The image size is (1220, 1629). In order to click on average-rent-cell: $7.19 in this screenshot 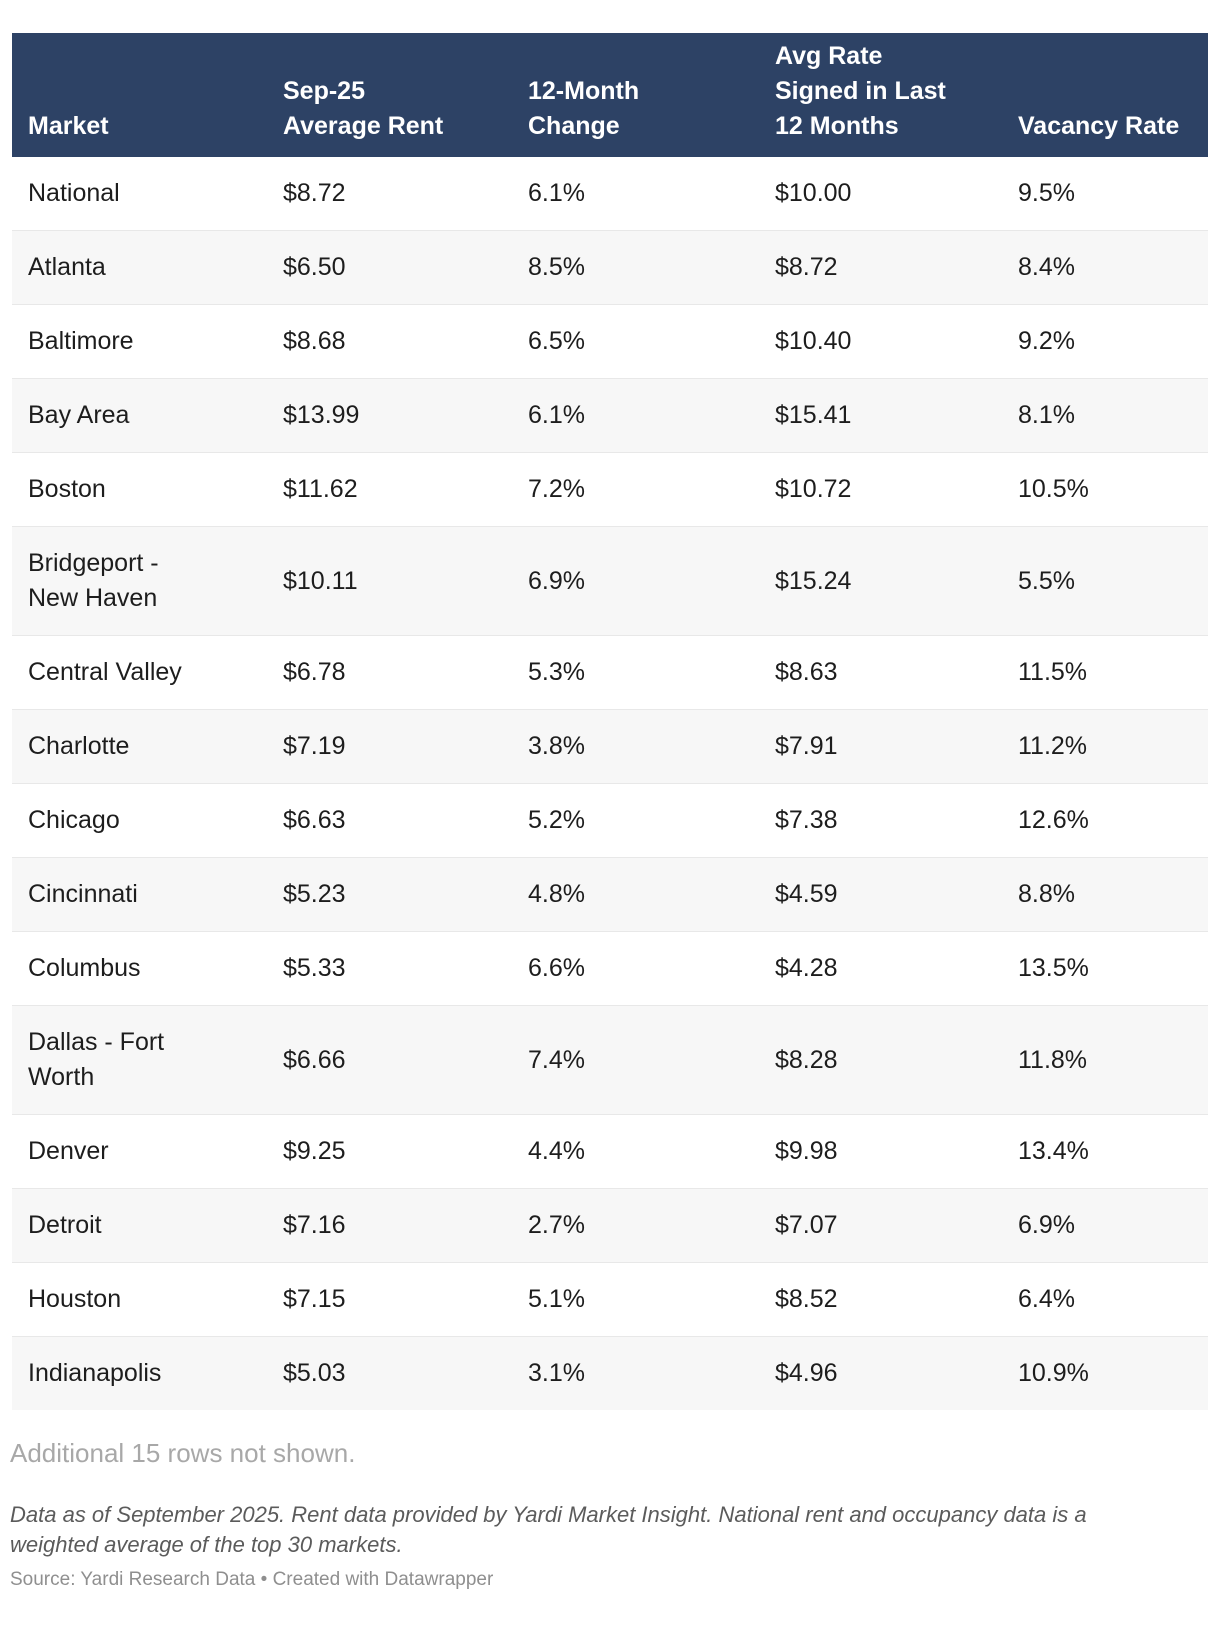, I will do `click(314, 746)`.